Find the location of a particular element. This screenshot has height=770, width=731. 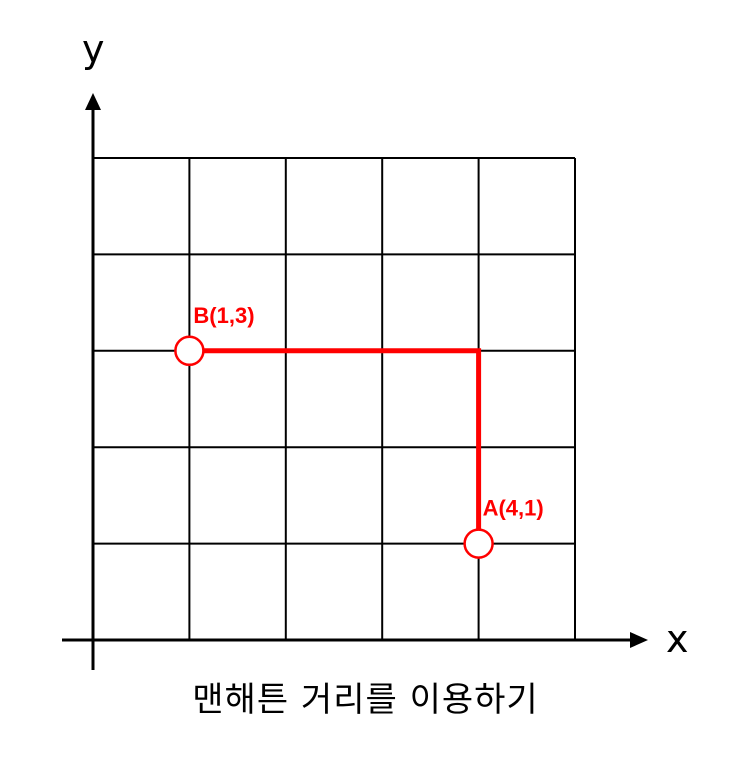

y-axis: y is located at coordinates (93, 348).